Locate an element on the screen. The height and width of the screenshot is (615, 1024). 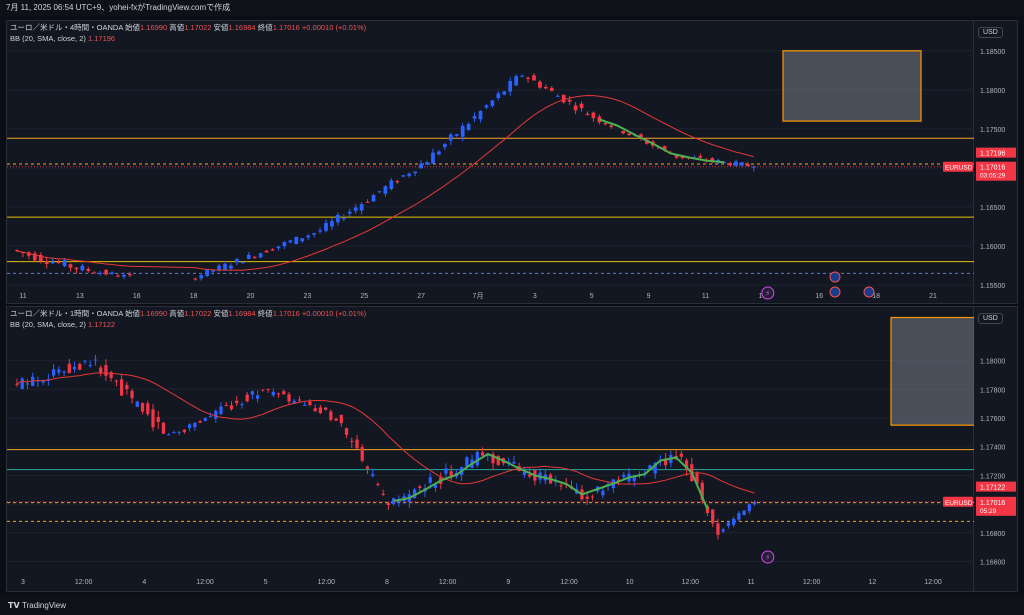
y-tick-label: 1.16500 is located at coordinates (992, 208).